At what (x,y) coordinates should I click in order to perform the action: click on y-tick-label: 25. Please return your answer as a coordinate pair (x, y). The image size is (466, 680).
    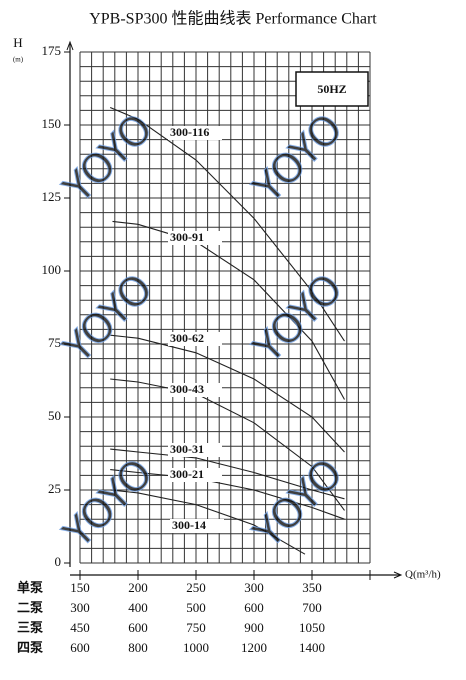
    Looking at the image, I should click on (54, 488).